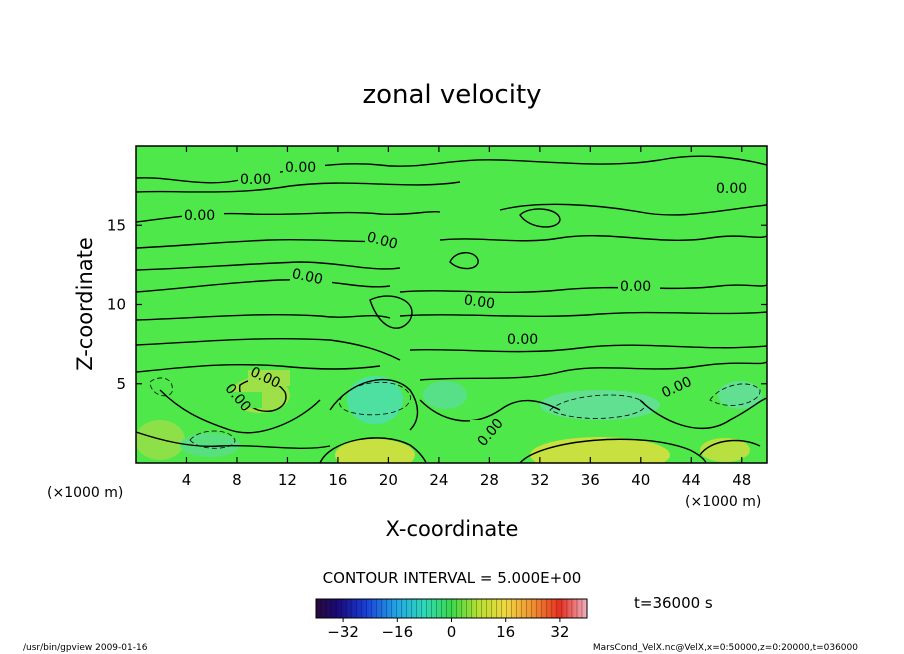 This screenshot has width=904, height=654. I want to click on colorbar-ticks: −32 −16 0 16 32, so click(448, 629).